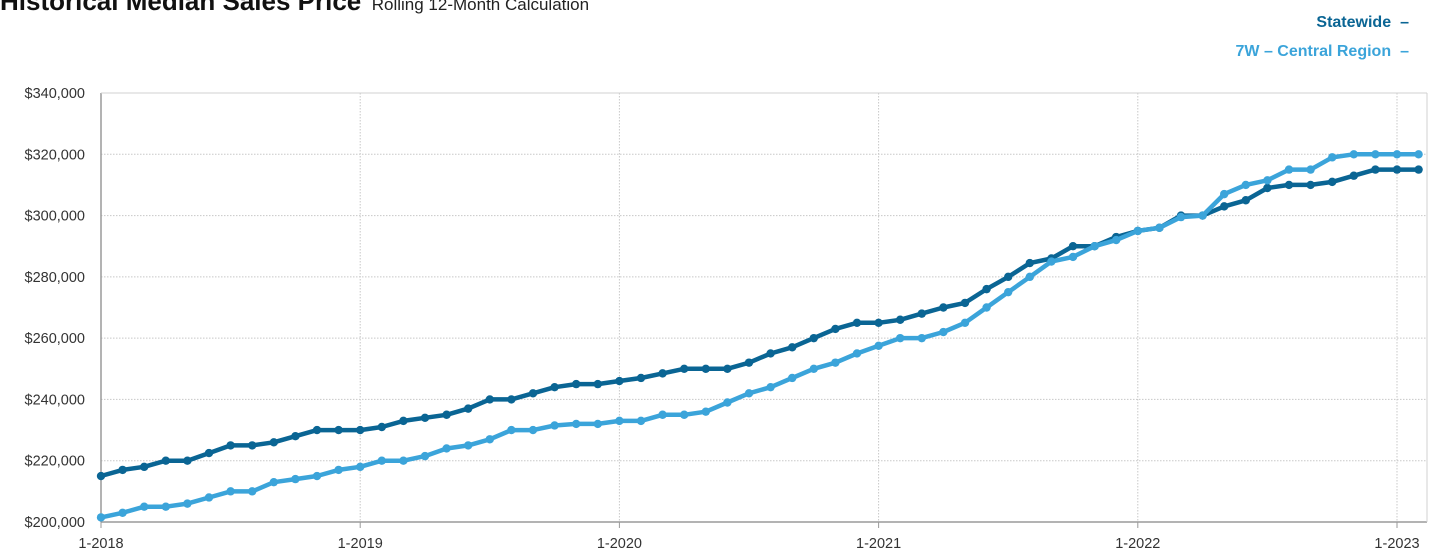 The image size is (1449, 552). Describe the element at coordinates (55, 339) in the screenshot. I see `y-tick-label: $260,000` at that location.